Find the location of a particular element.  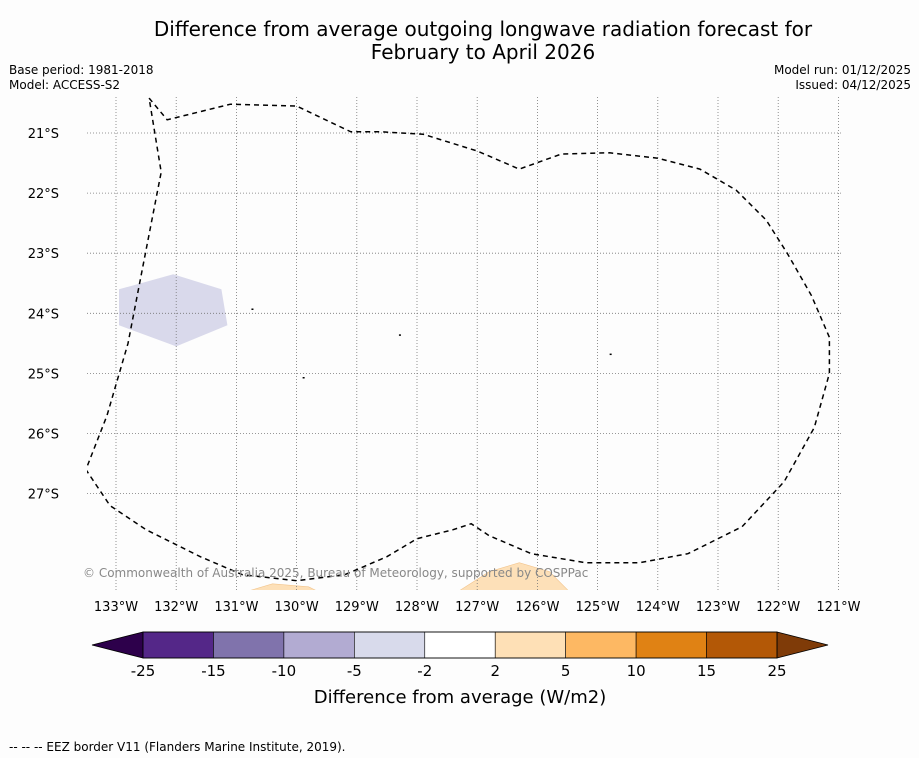

colorbar-tick-label: 5 is located at coordinates (566, 671).